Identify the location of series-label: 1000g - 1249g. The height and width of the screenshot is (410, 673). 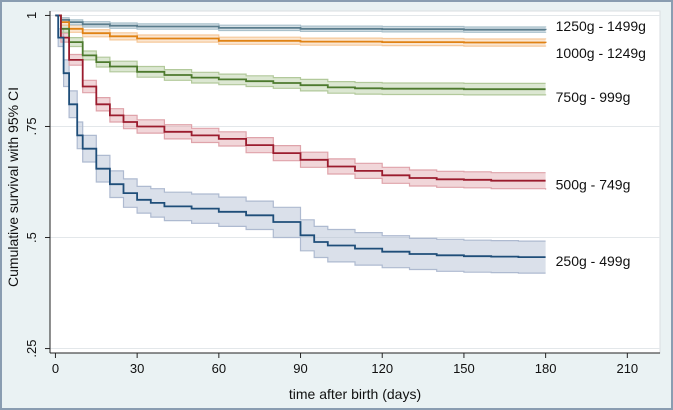
(601, 53).